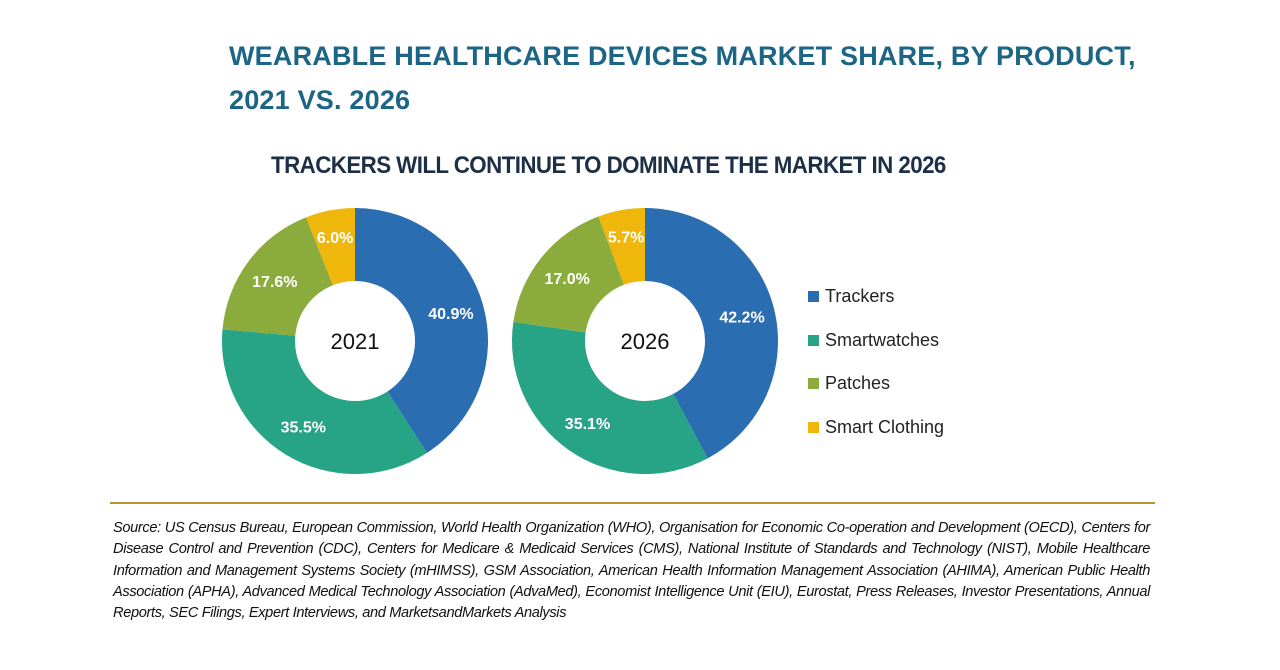 This screenshot has height=670, width=1280. What do you see at coordinates (882, 339) in the screenshot?
I see `legend-label: Smartwatches` at bounding box center [882, 339].